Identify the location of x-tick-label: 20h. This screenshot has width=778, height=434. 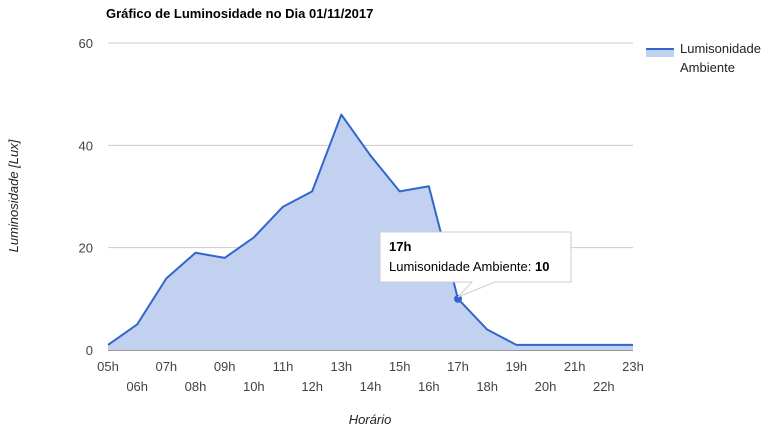
(546, 386).